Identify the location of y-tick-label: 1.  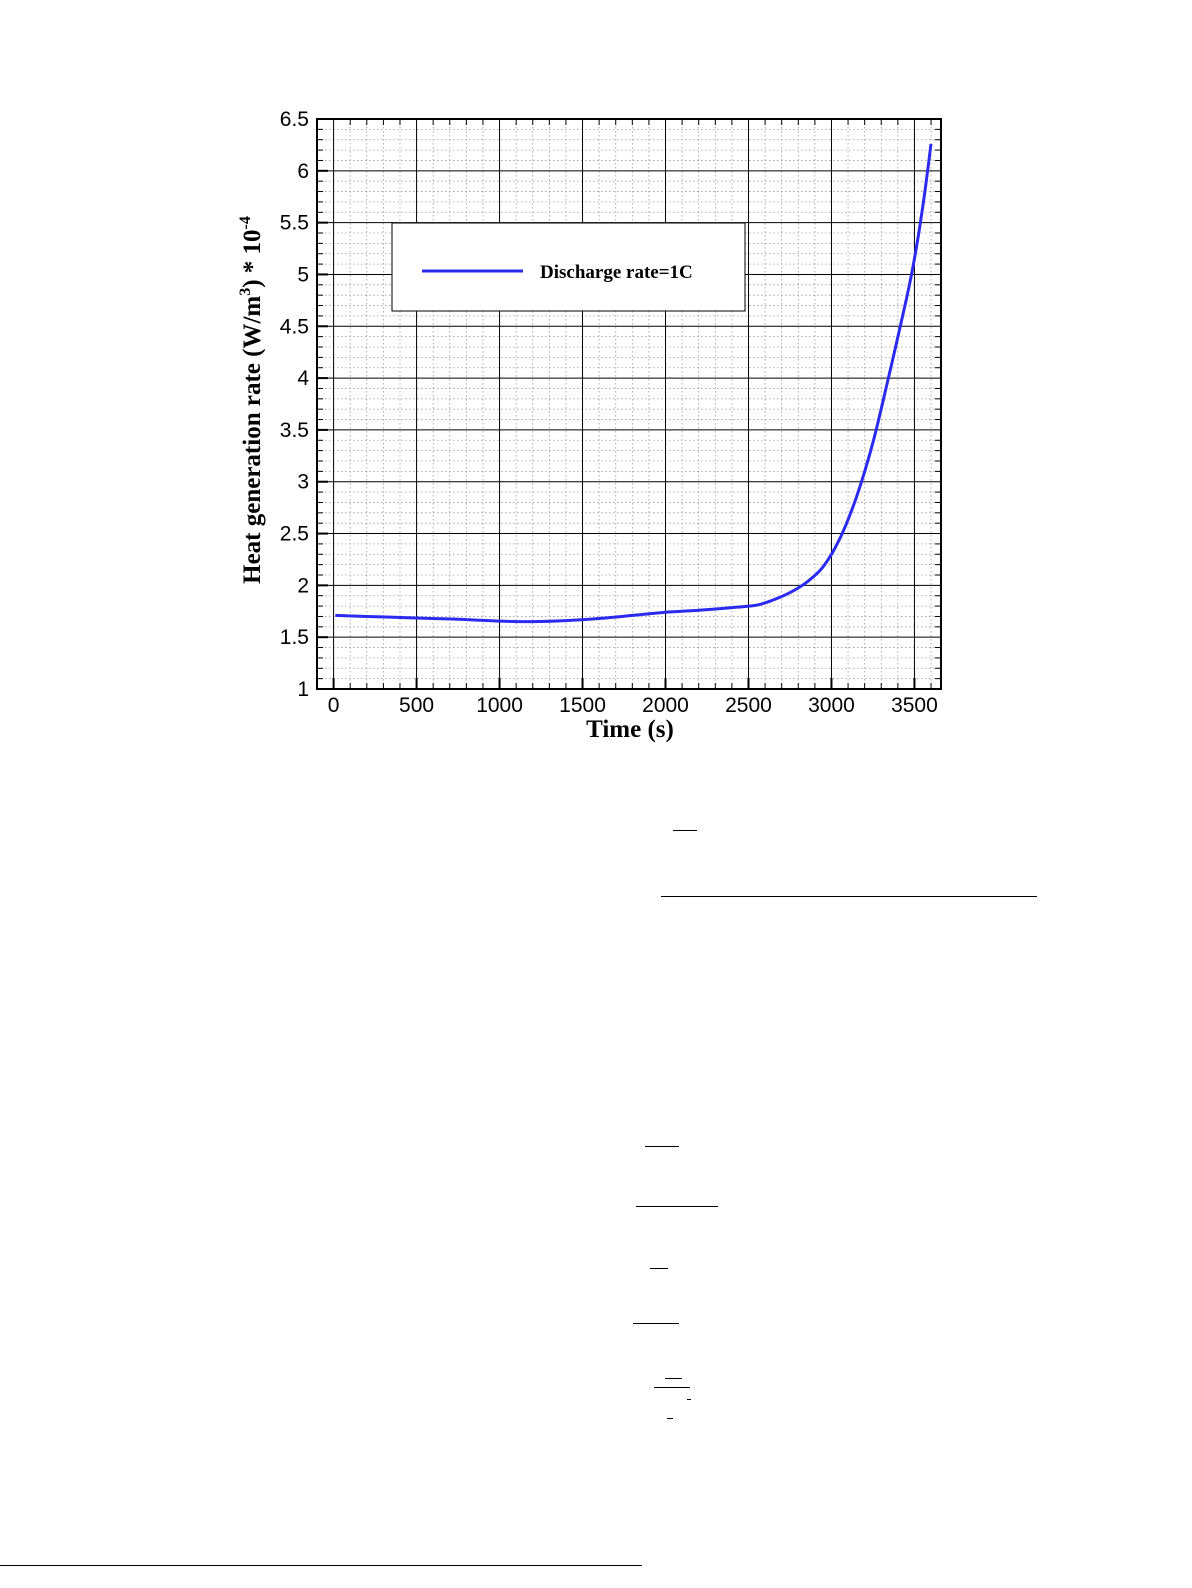
(303, 689).